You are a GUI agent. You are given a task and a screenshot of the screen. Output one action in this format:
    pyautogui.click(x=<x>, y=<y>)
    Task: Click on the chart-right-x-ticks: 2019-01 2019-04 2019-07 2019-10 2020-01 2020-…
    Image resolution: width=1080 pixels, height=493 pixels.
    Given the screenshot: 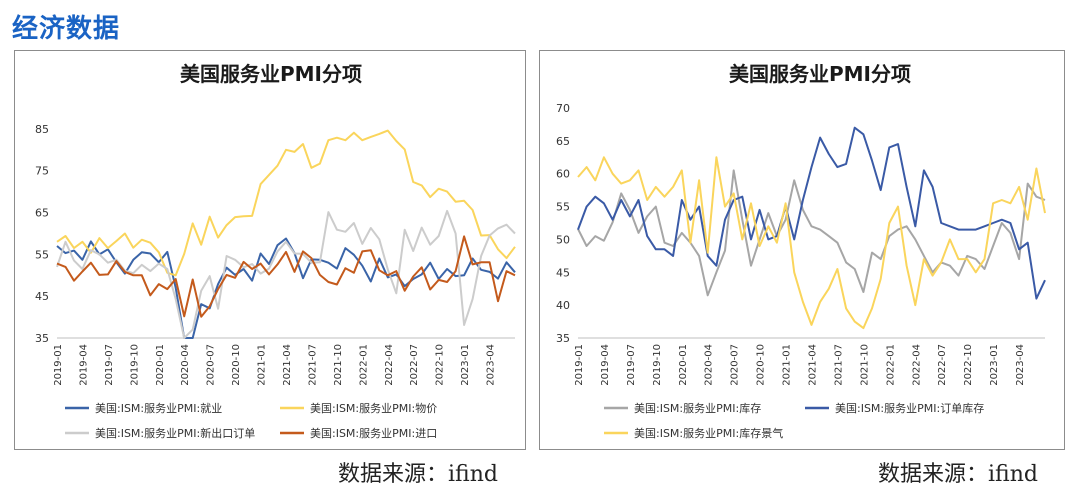 What is the action you would take?
    pyautogui.click(x=800, y=365)
    